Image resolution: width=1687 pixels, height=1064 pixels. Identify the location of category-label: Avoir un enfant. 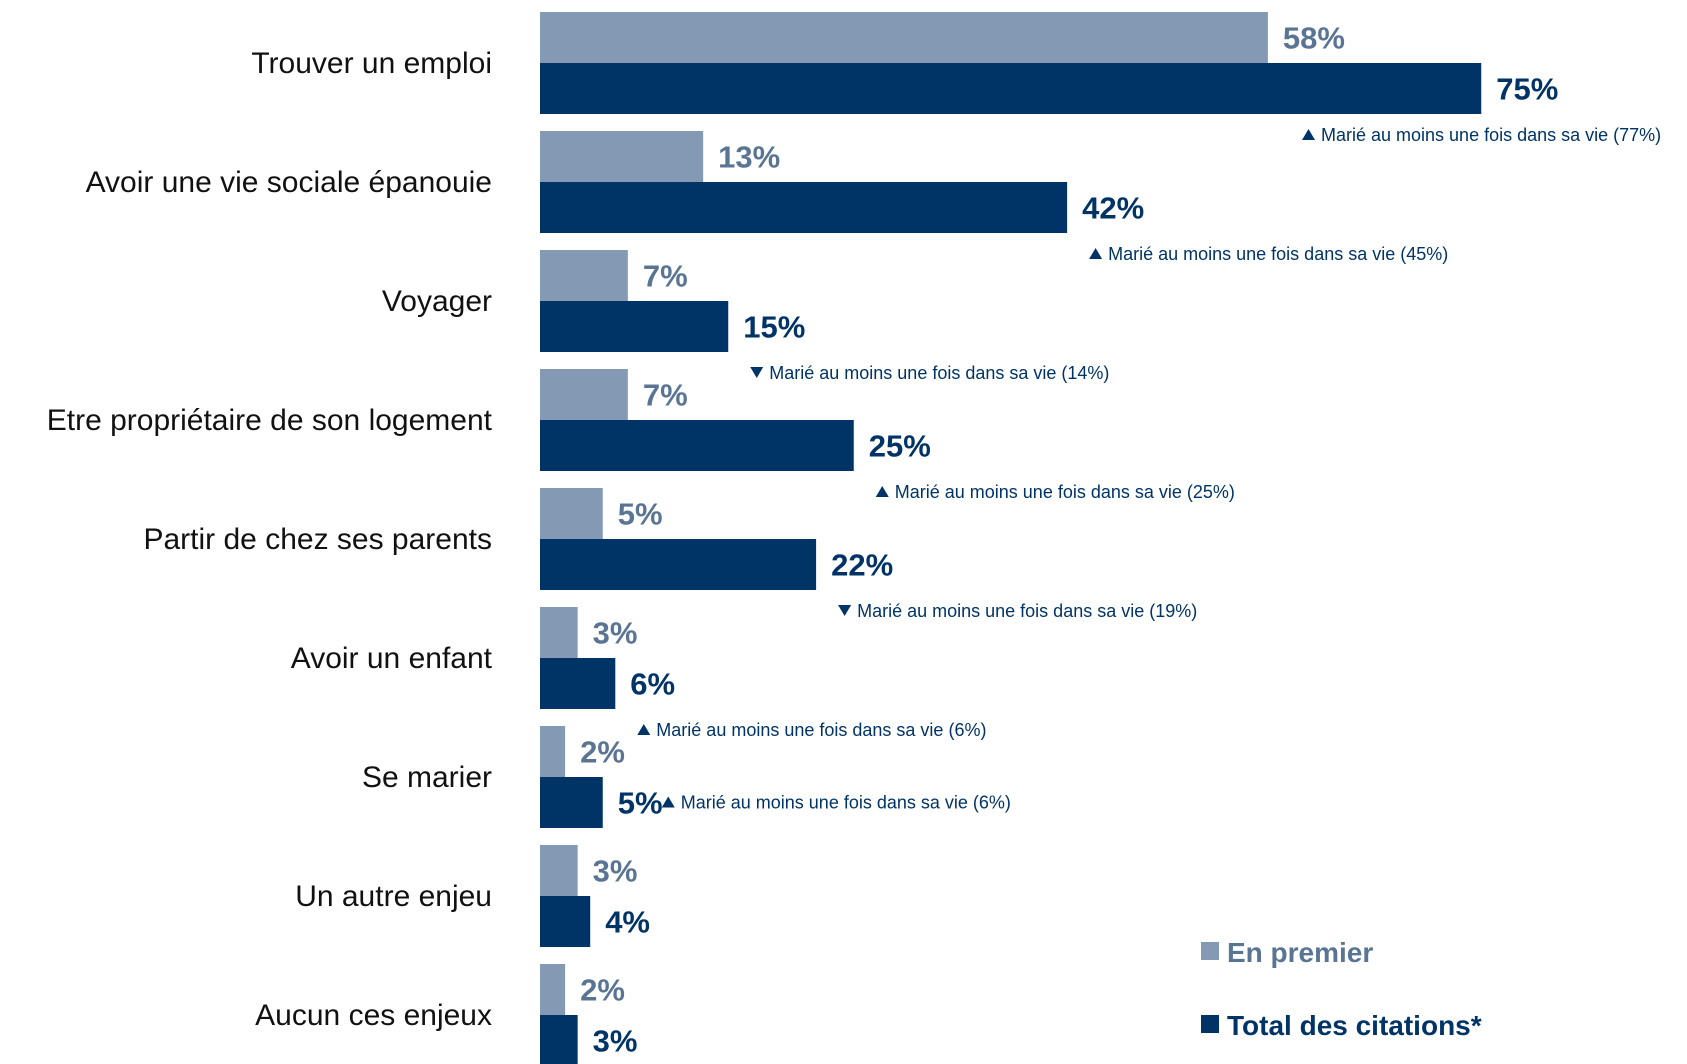
(392, 658).